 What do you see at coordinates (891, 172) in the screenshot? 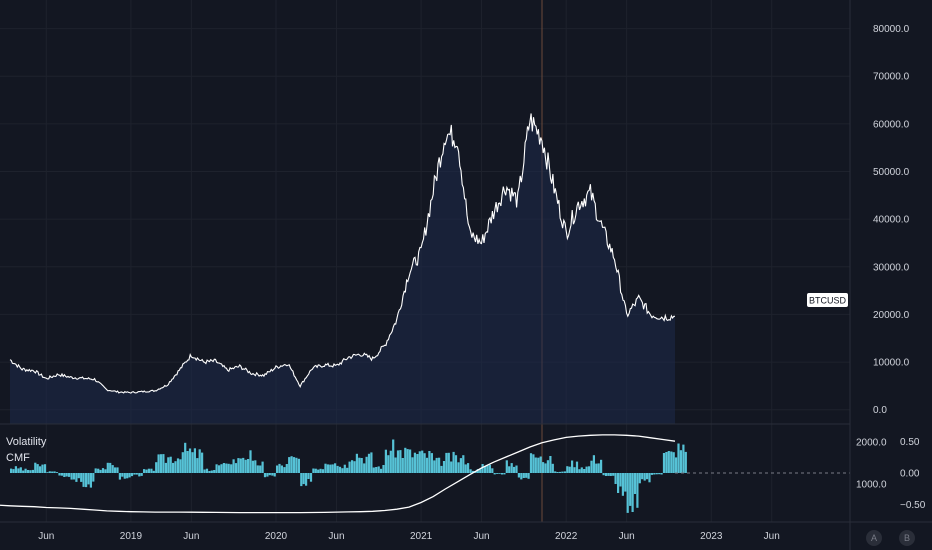
I see `price-tick-label: 50000.0` at bounding box center [891, 172].